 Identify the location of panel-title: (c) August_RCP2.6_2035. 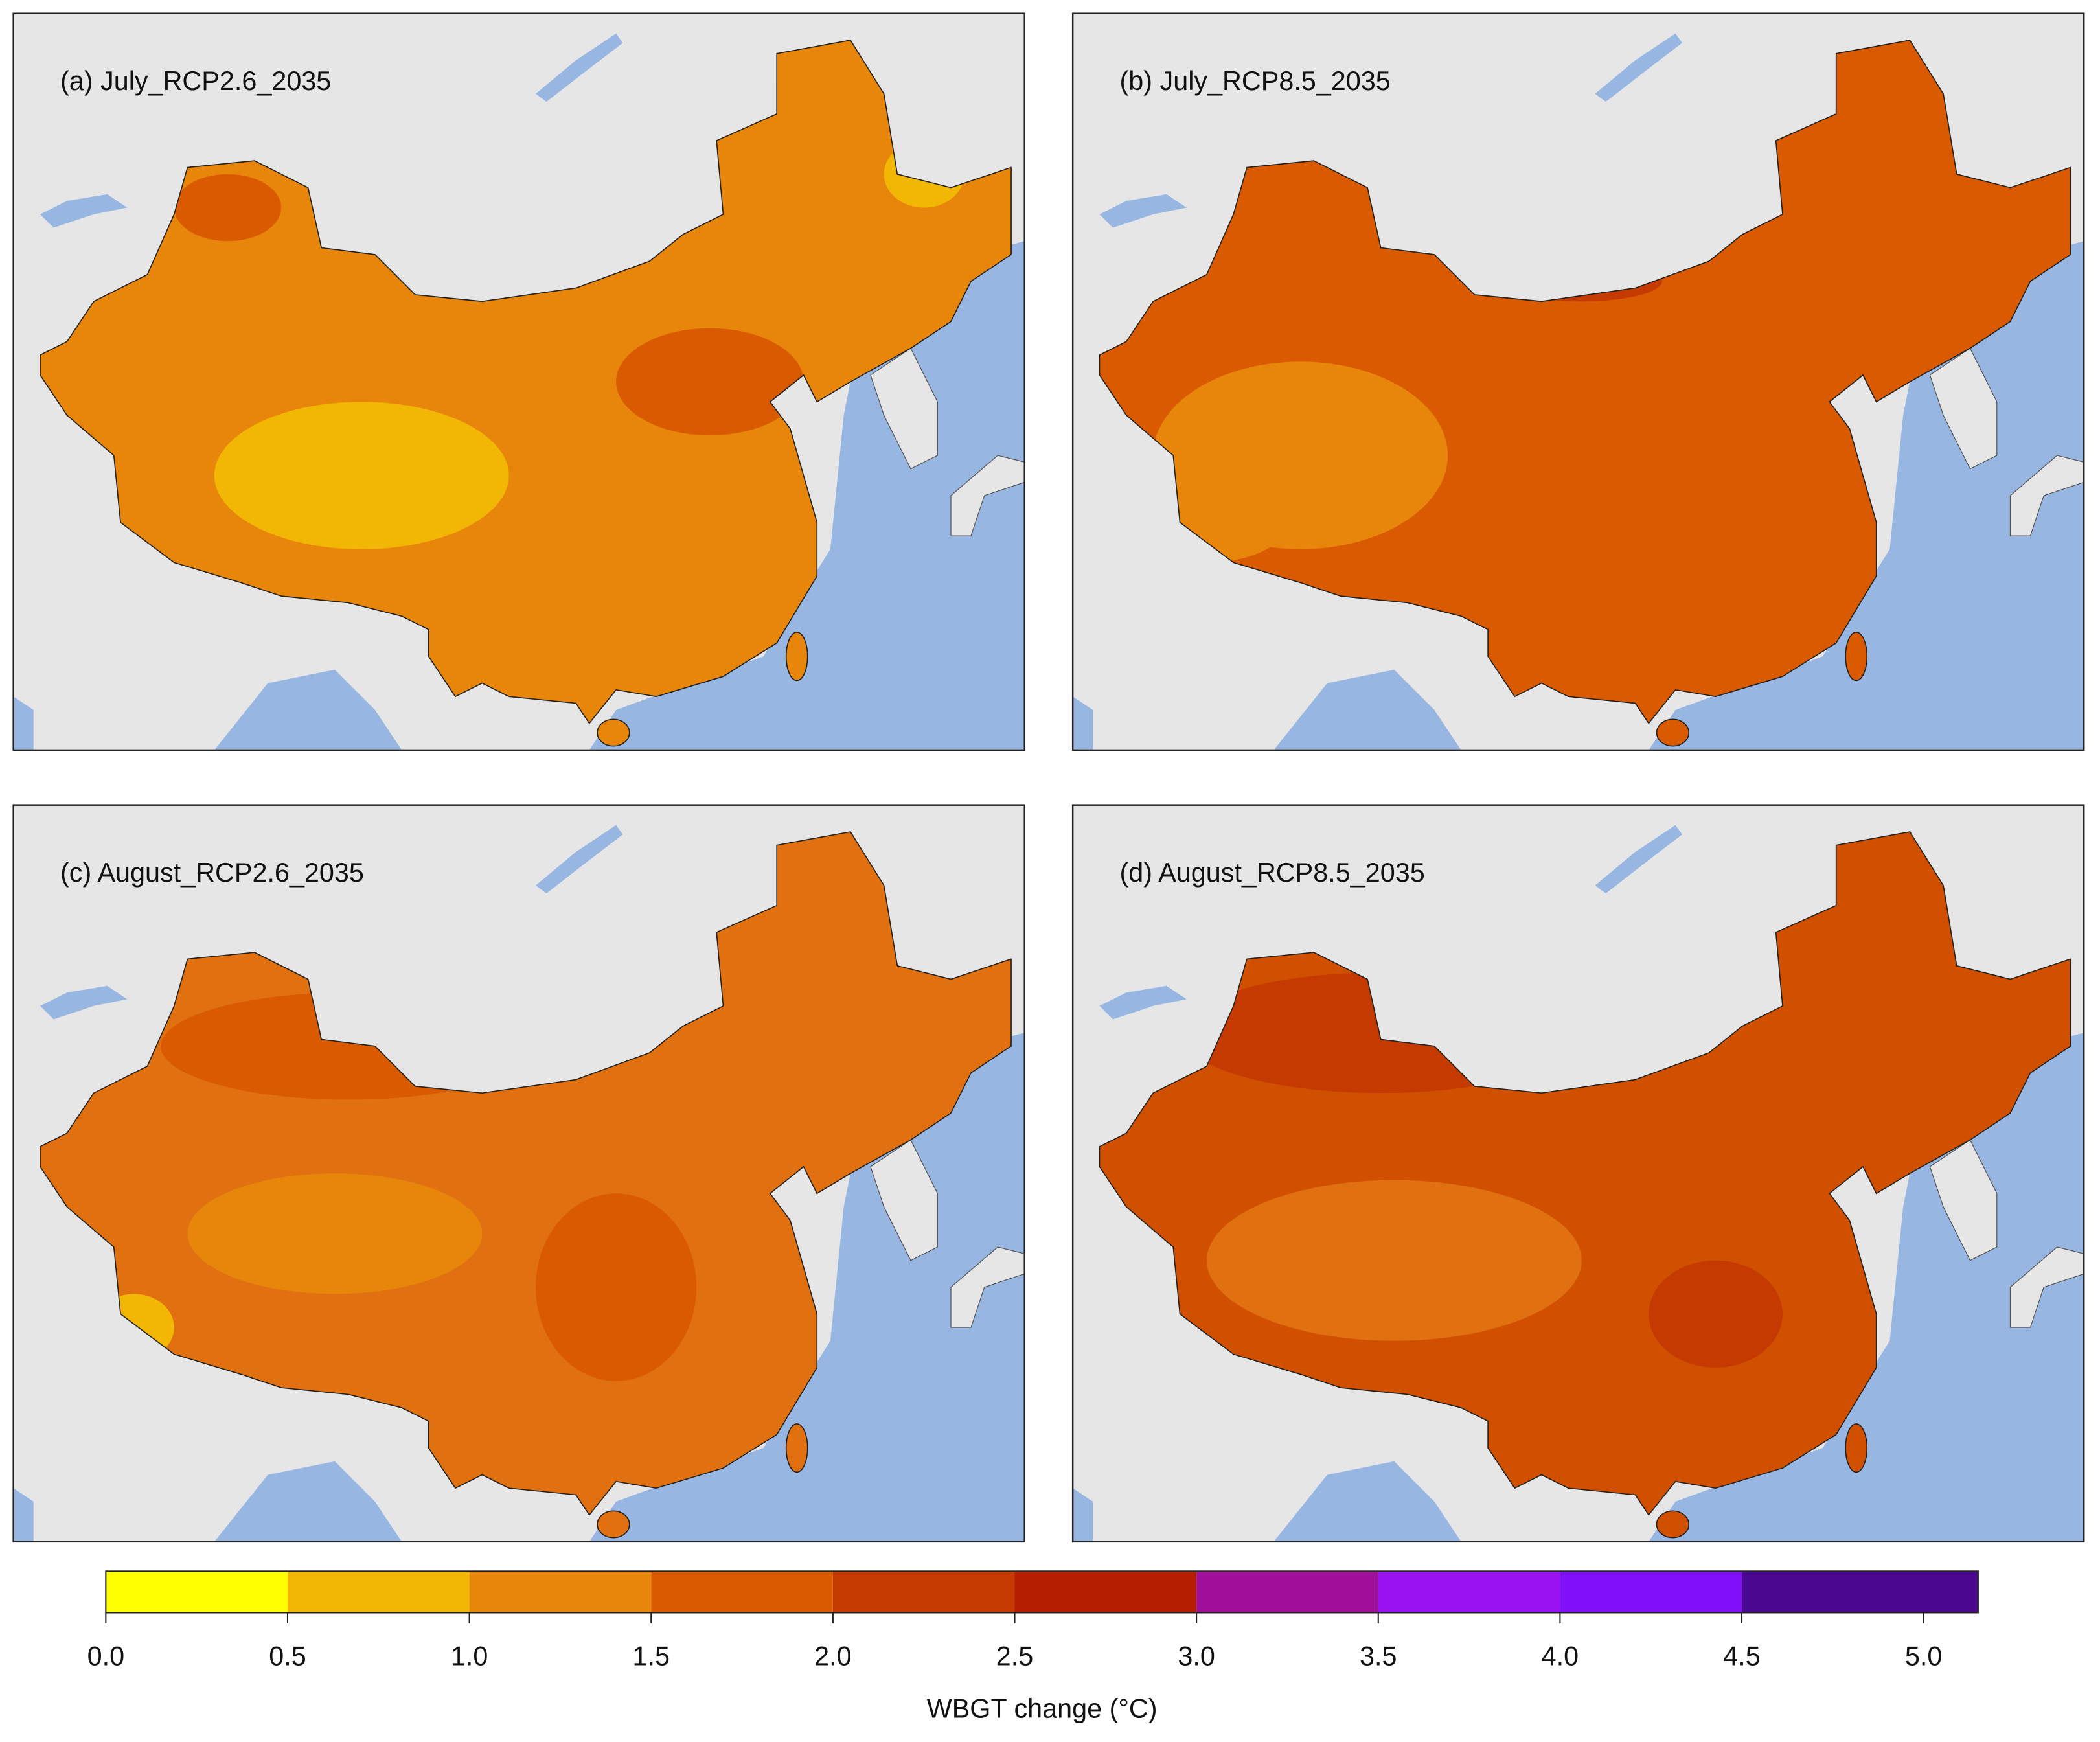
(212, 873).